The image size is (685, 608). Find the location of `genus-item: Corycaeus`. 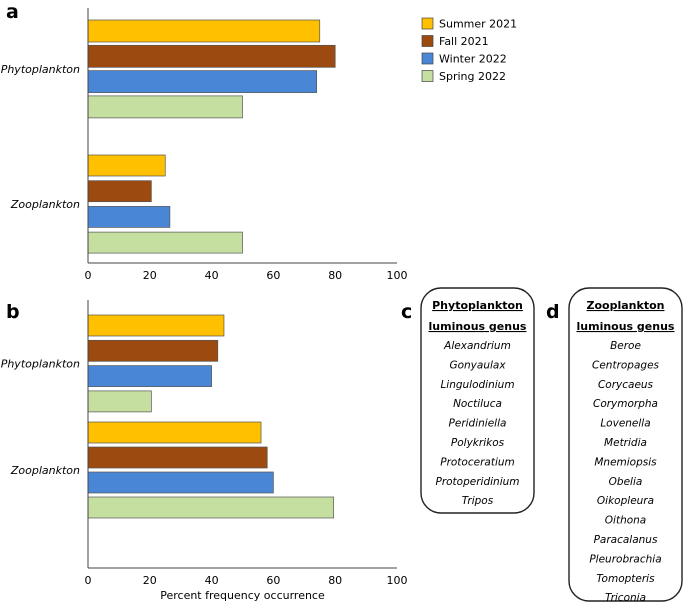

genus-item: Corycaeus is located at coordinates (626, 385).